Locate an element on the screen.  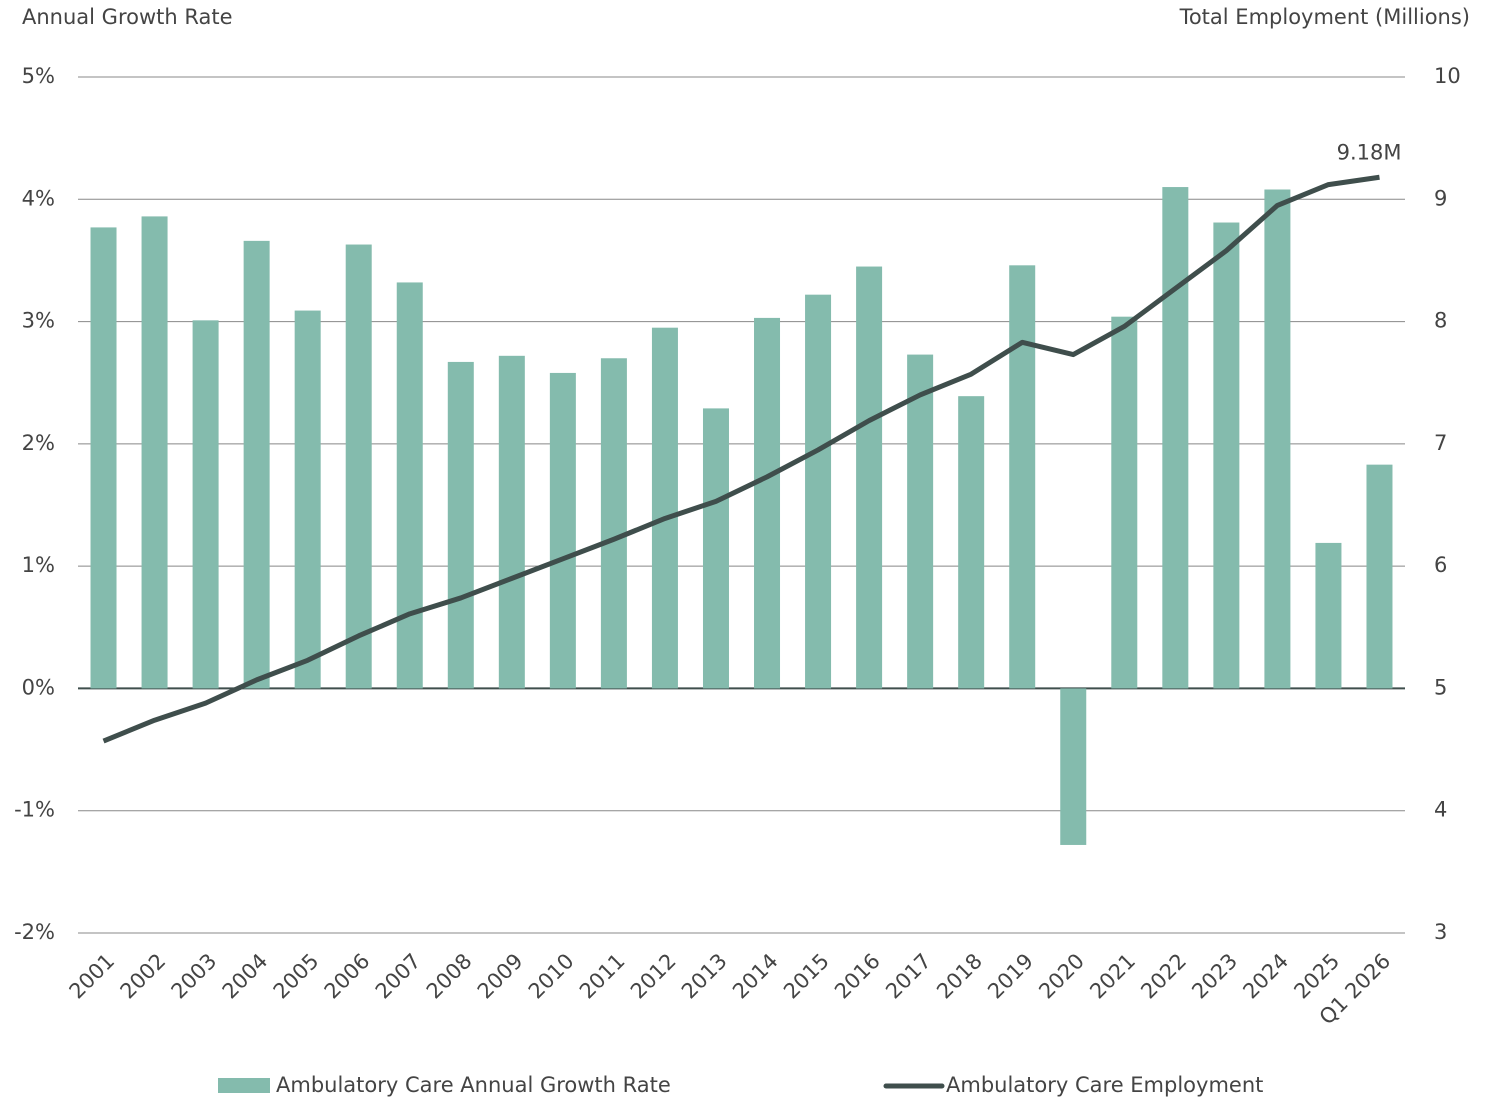
data-label: 9.18M is located at coordinates (1369, 152).